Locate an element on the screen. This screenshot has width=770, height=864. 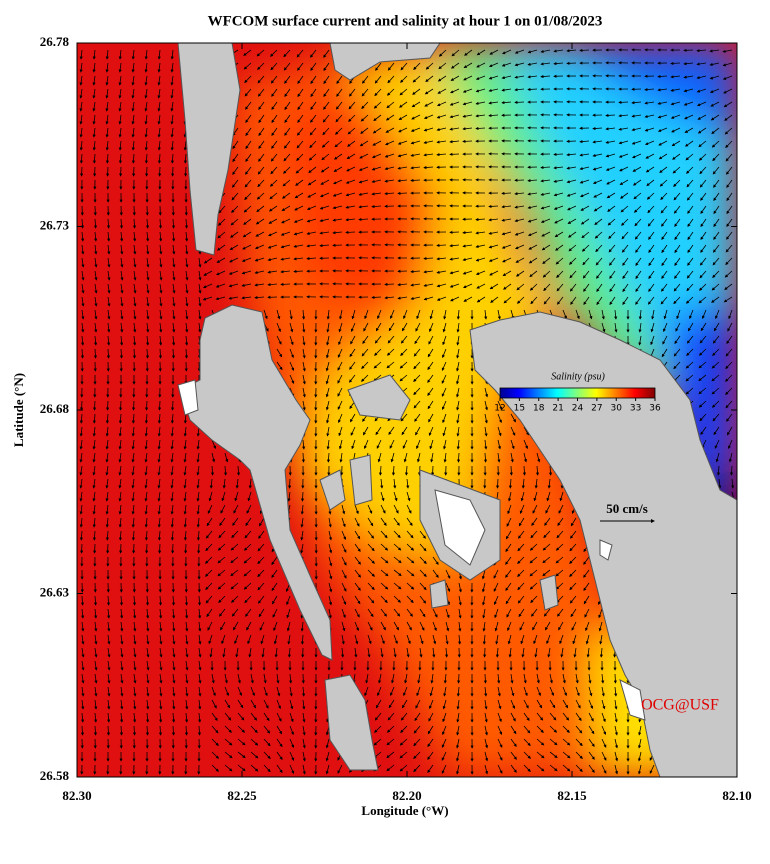
x-axis-label: Longitude (°W) is located at coordinates (404, 810).